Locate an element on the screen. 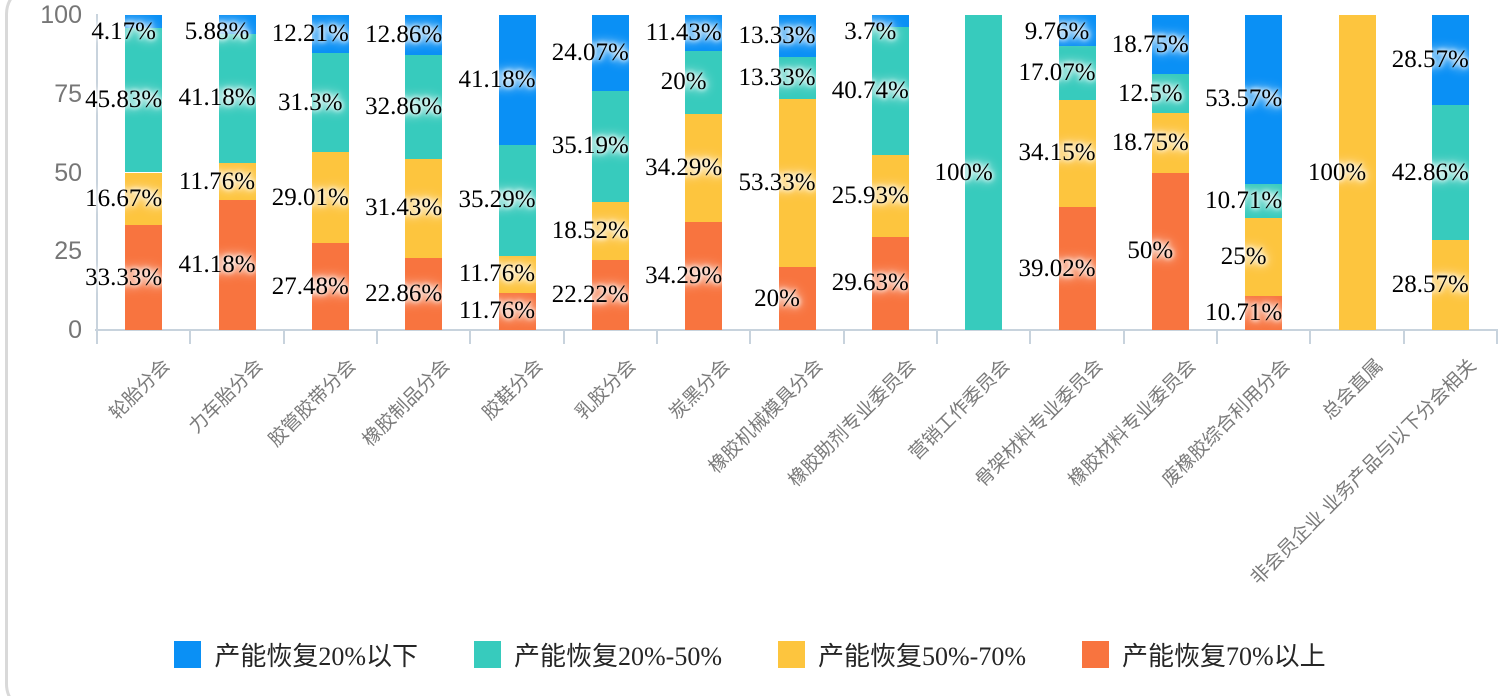  data-label: 17.07% is located at coordinates (1057, 72).